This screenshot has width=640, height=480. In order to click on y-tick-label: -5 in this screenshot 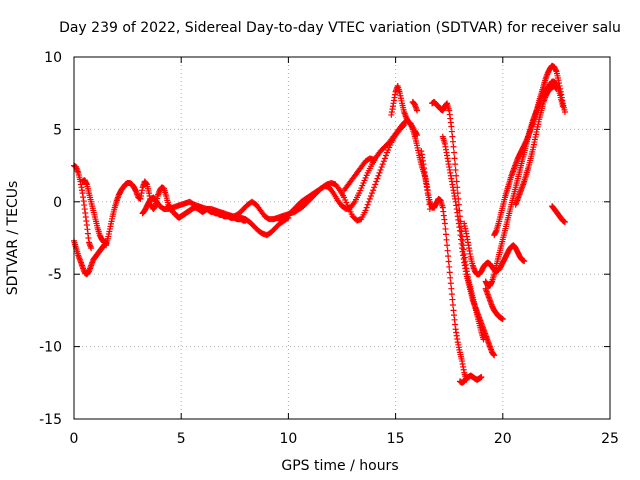, I will do `click(55, 275)`.